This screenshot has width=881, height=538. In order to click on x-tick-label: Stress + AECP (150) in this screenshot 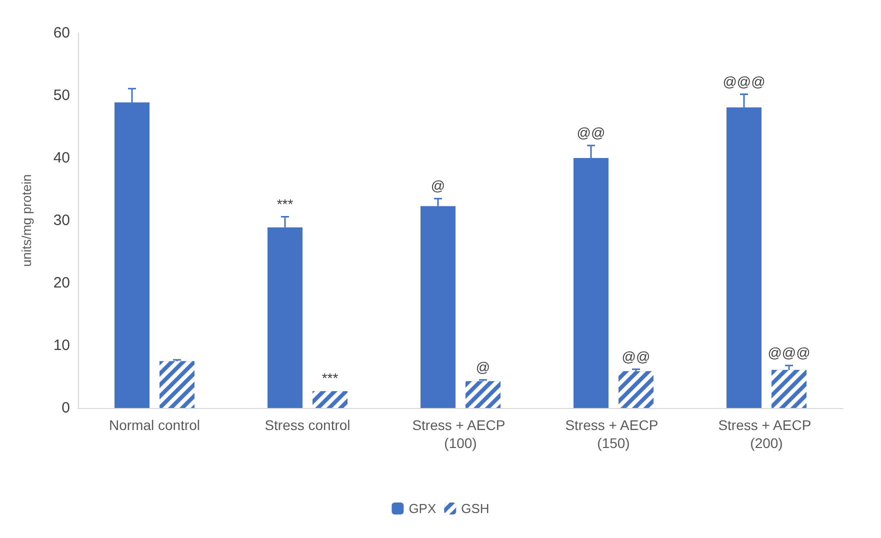, I will do `click(613, 434)`.